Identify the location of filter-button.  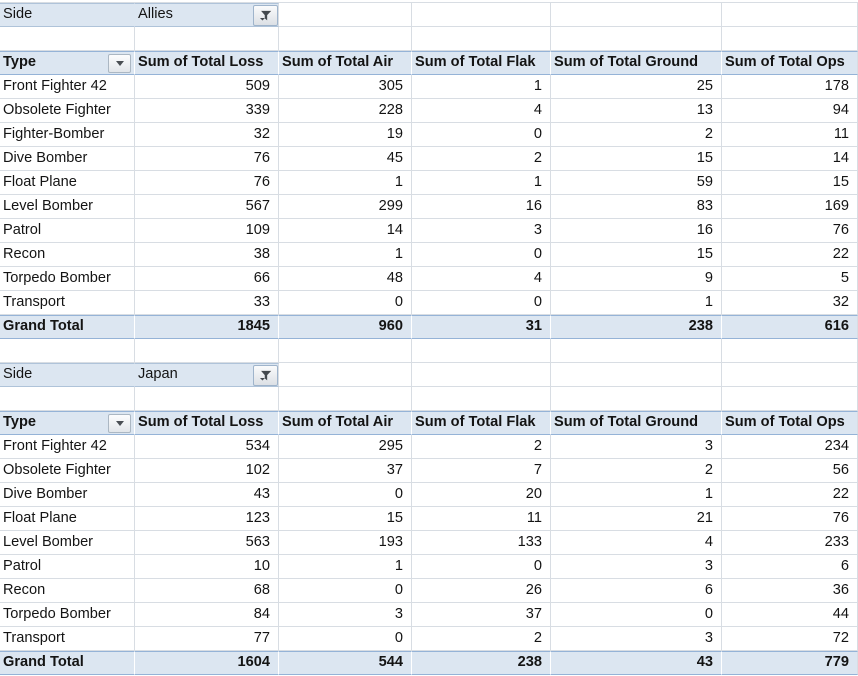
(265, 15).